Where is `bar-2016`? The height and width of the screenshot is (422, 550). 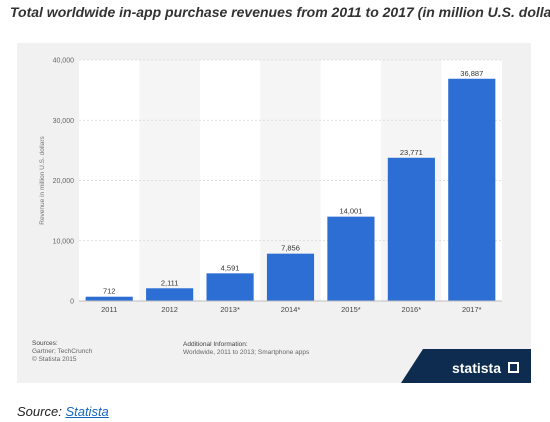 bar-2016 is located at coordinates (411, 229).